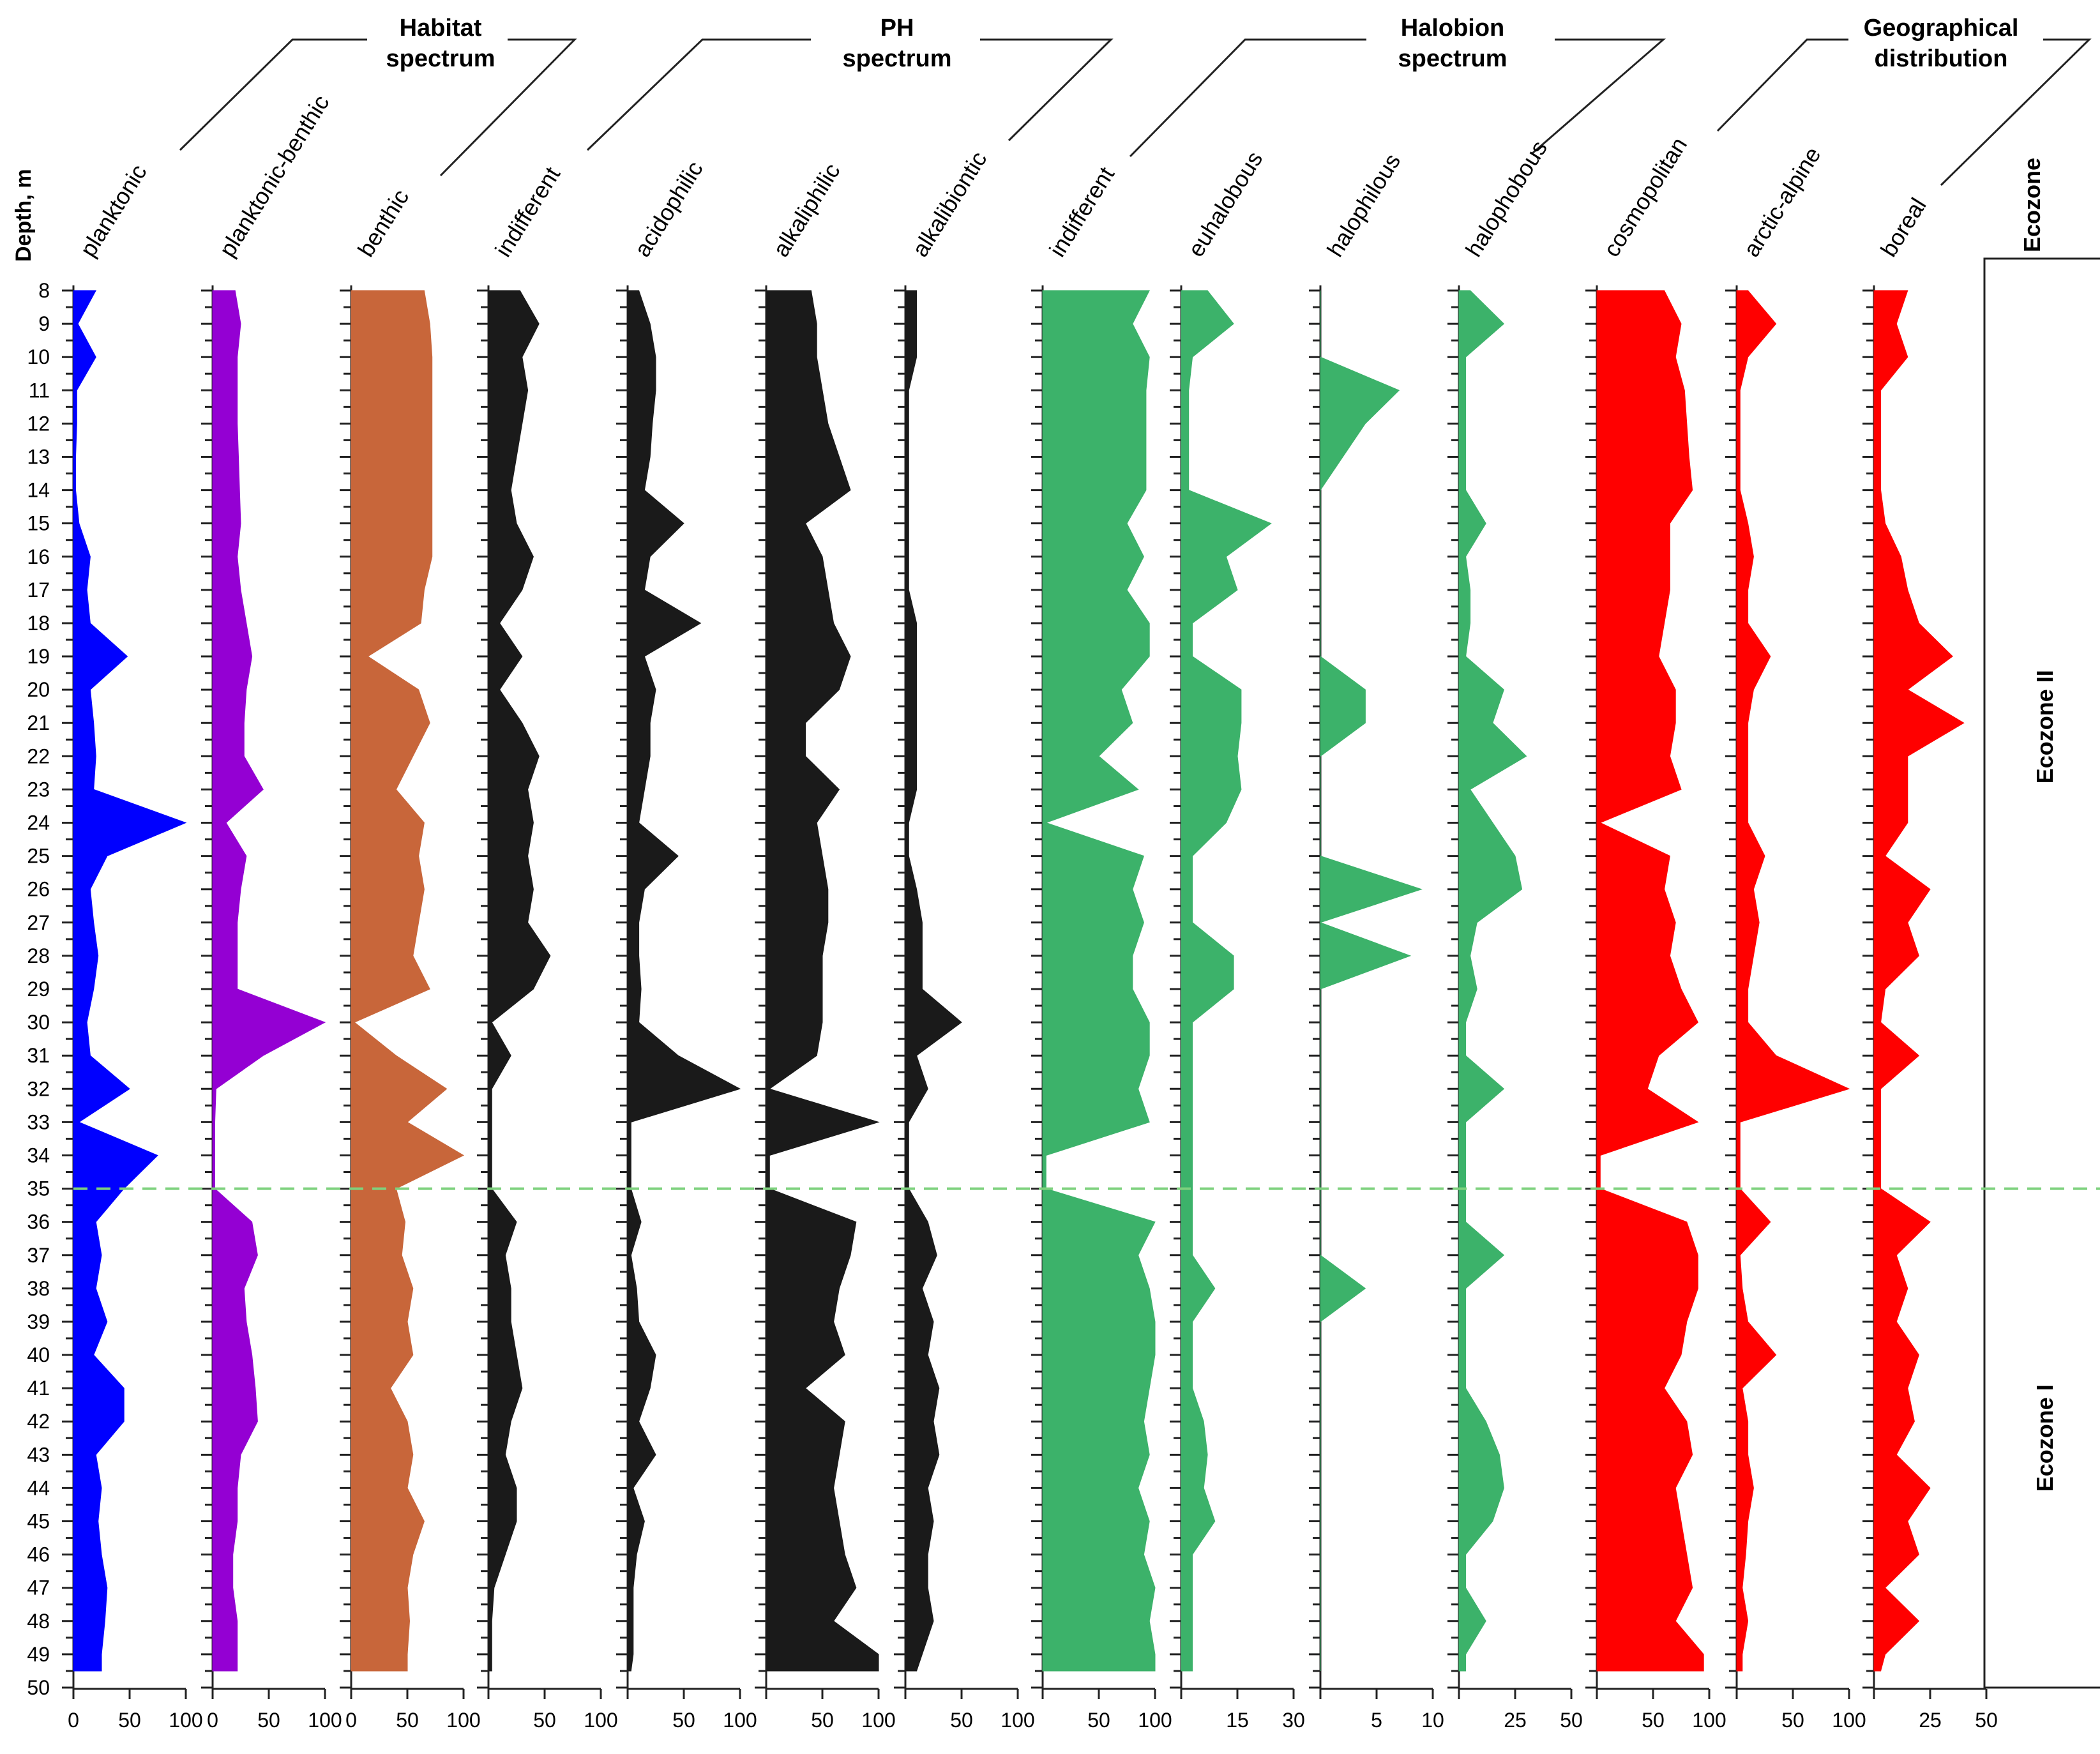  What do you see at coordinates (897, 29) in the screenshot?
I see `group-title-line1: PH` at bounding box center [897, 29].